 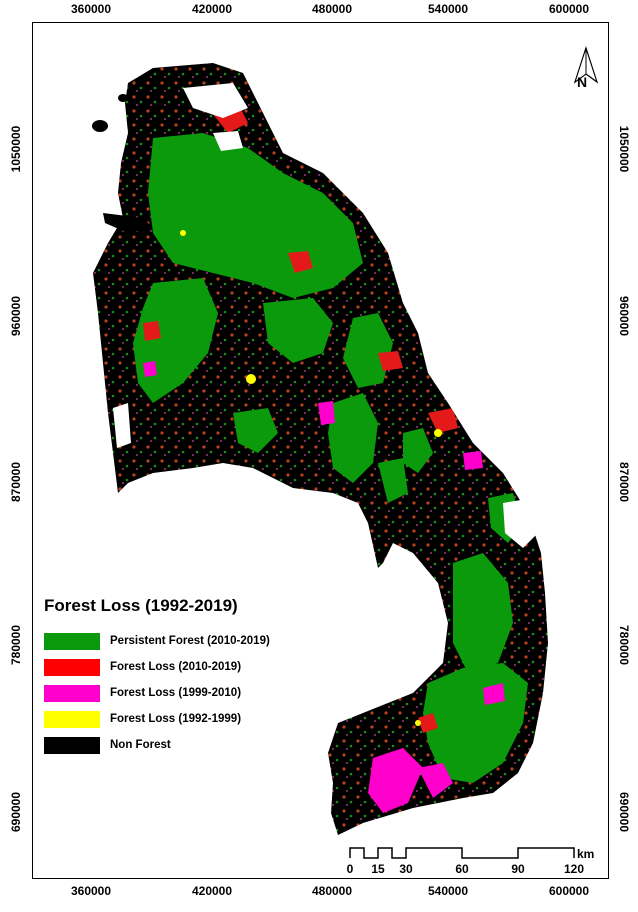 What do you see at coordinates (190, 641) in the screenshot?
I see `legend-label: Persistent Forest (2010-2019)` at bounding box center [190, 641].